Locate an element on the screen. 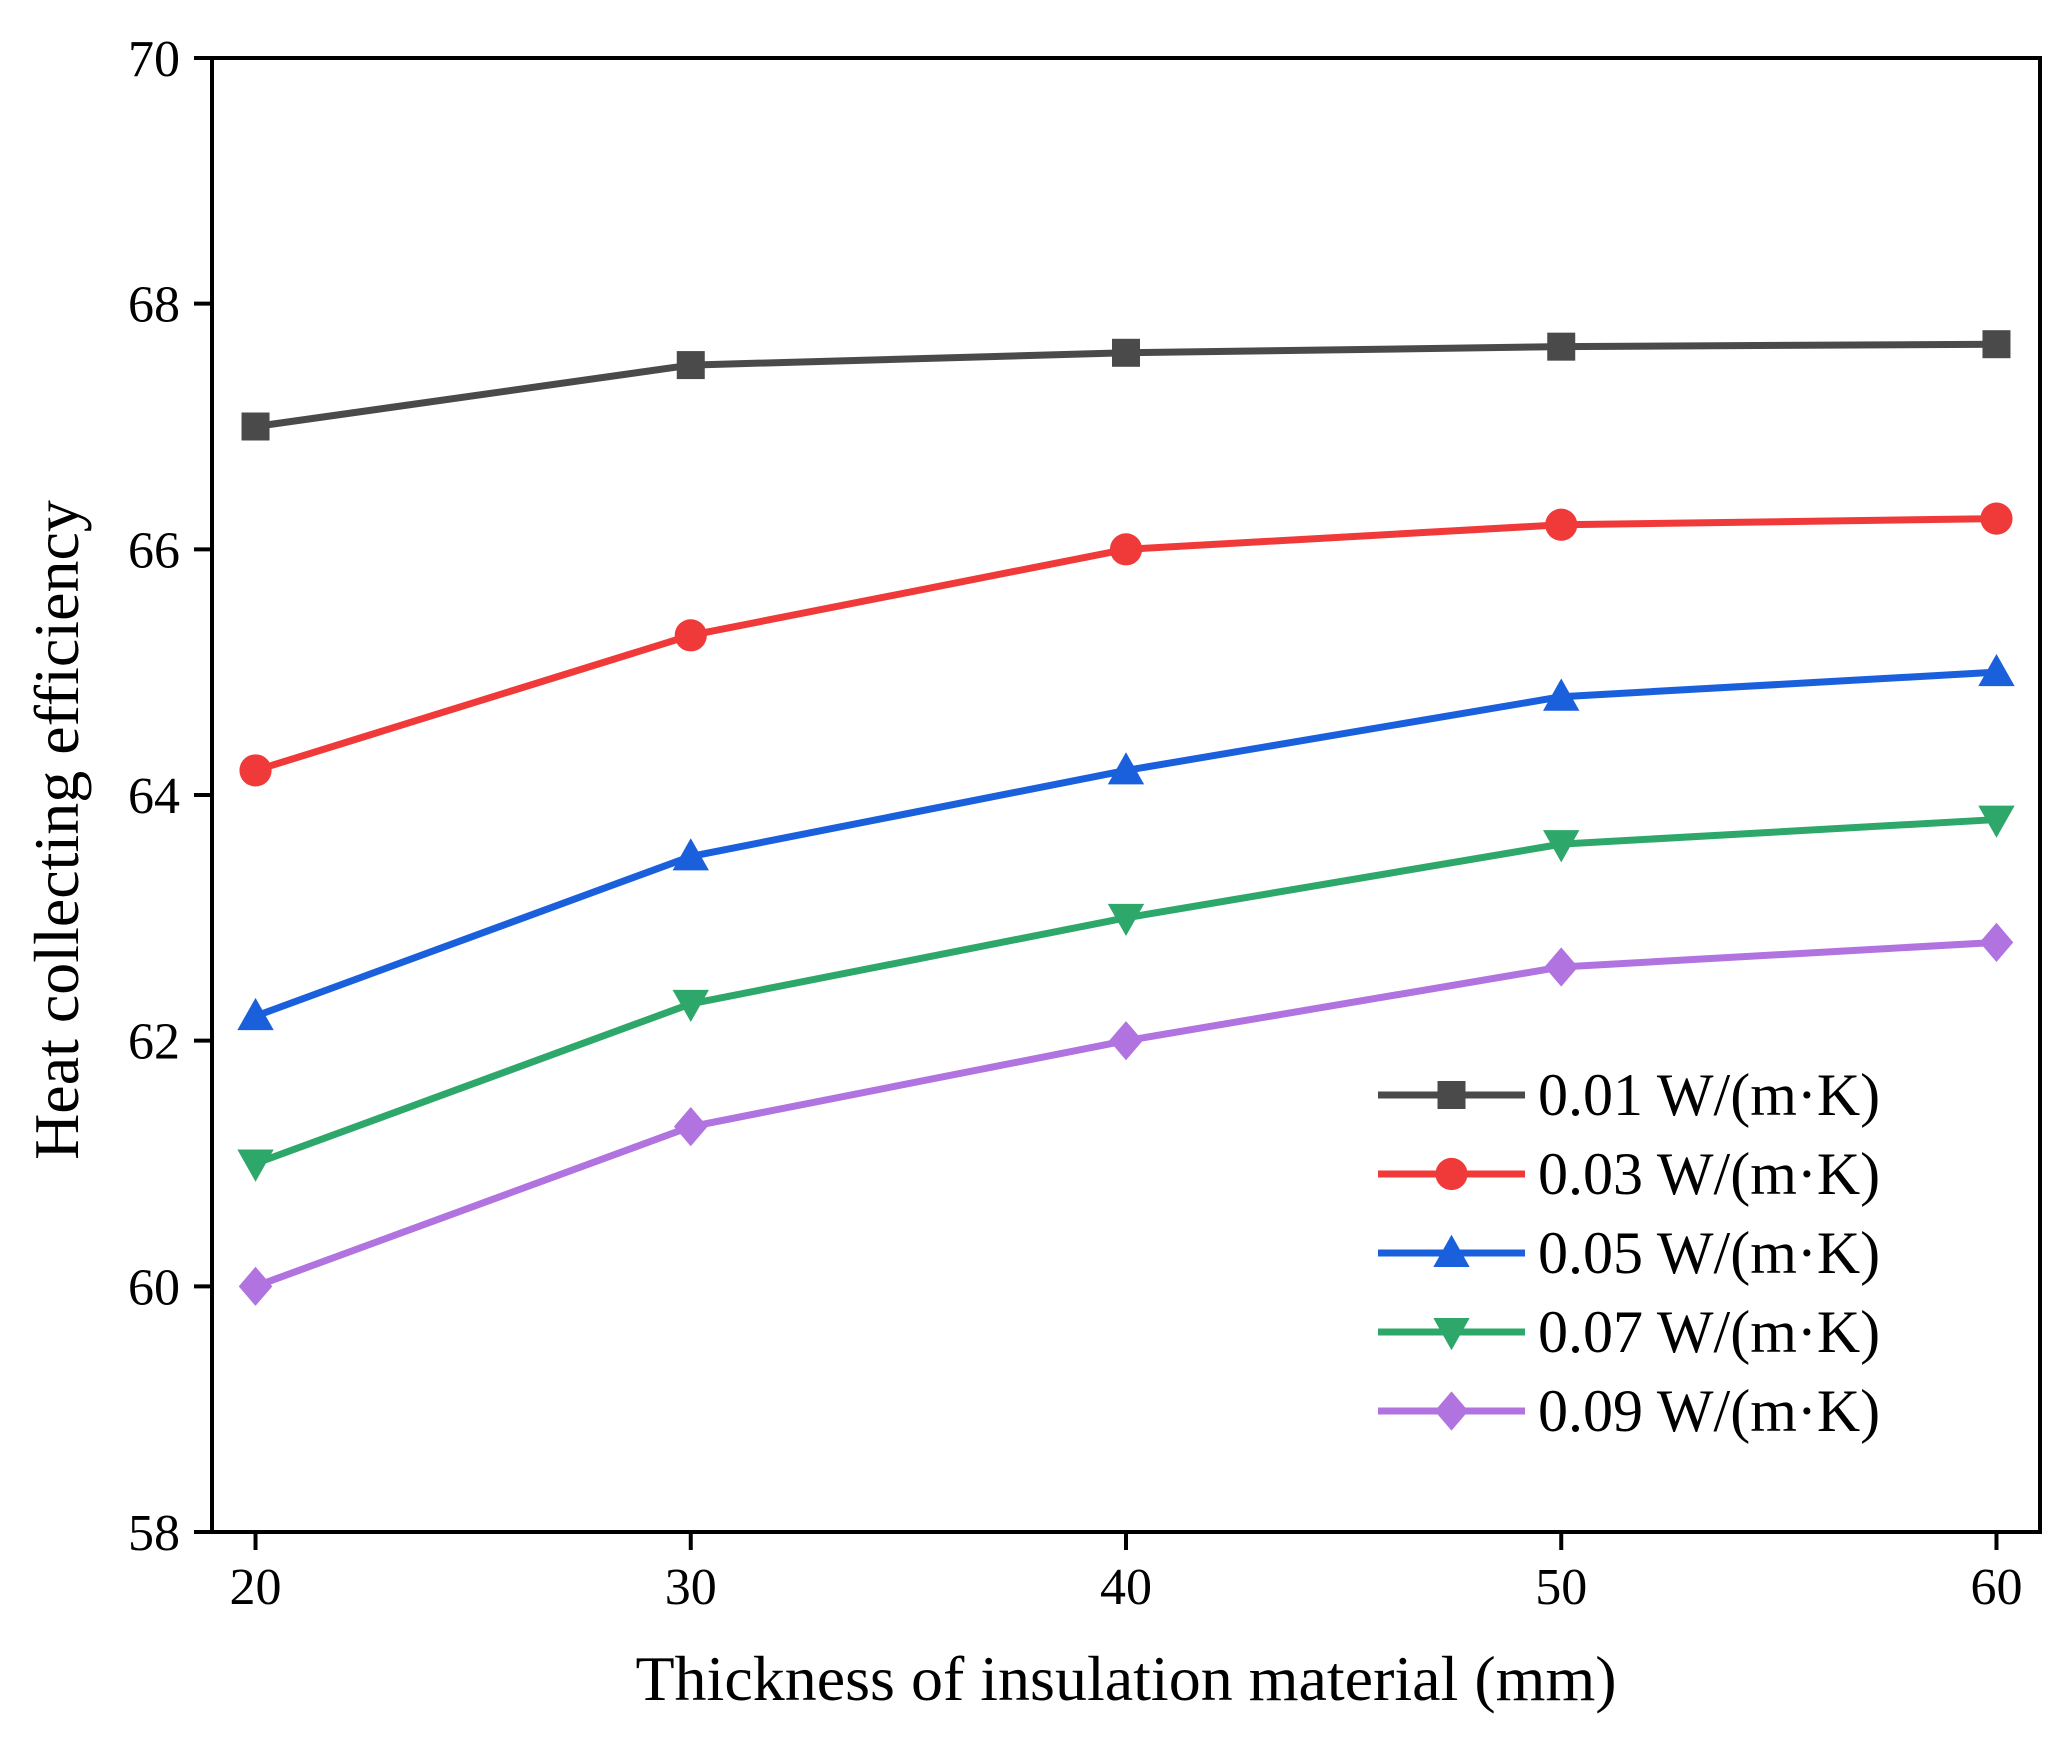 This screenshot has width=2070, height=1742. legend-label: 0.05 W/(m·K) is located at coordinates (1709, 1253).